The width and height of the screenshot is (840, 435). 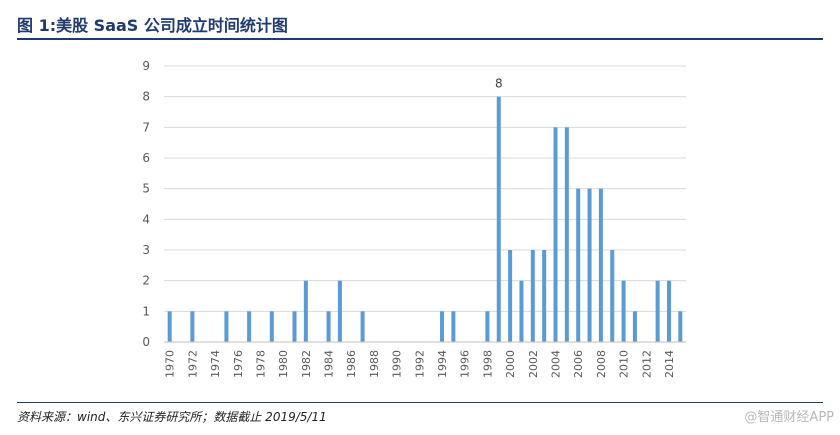 What do you see at coordinates (215, 364) in the screenshot?
I see `x-tick-label: 1974` at bounding box center [215, 364].